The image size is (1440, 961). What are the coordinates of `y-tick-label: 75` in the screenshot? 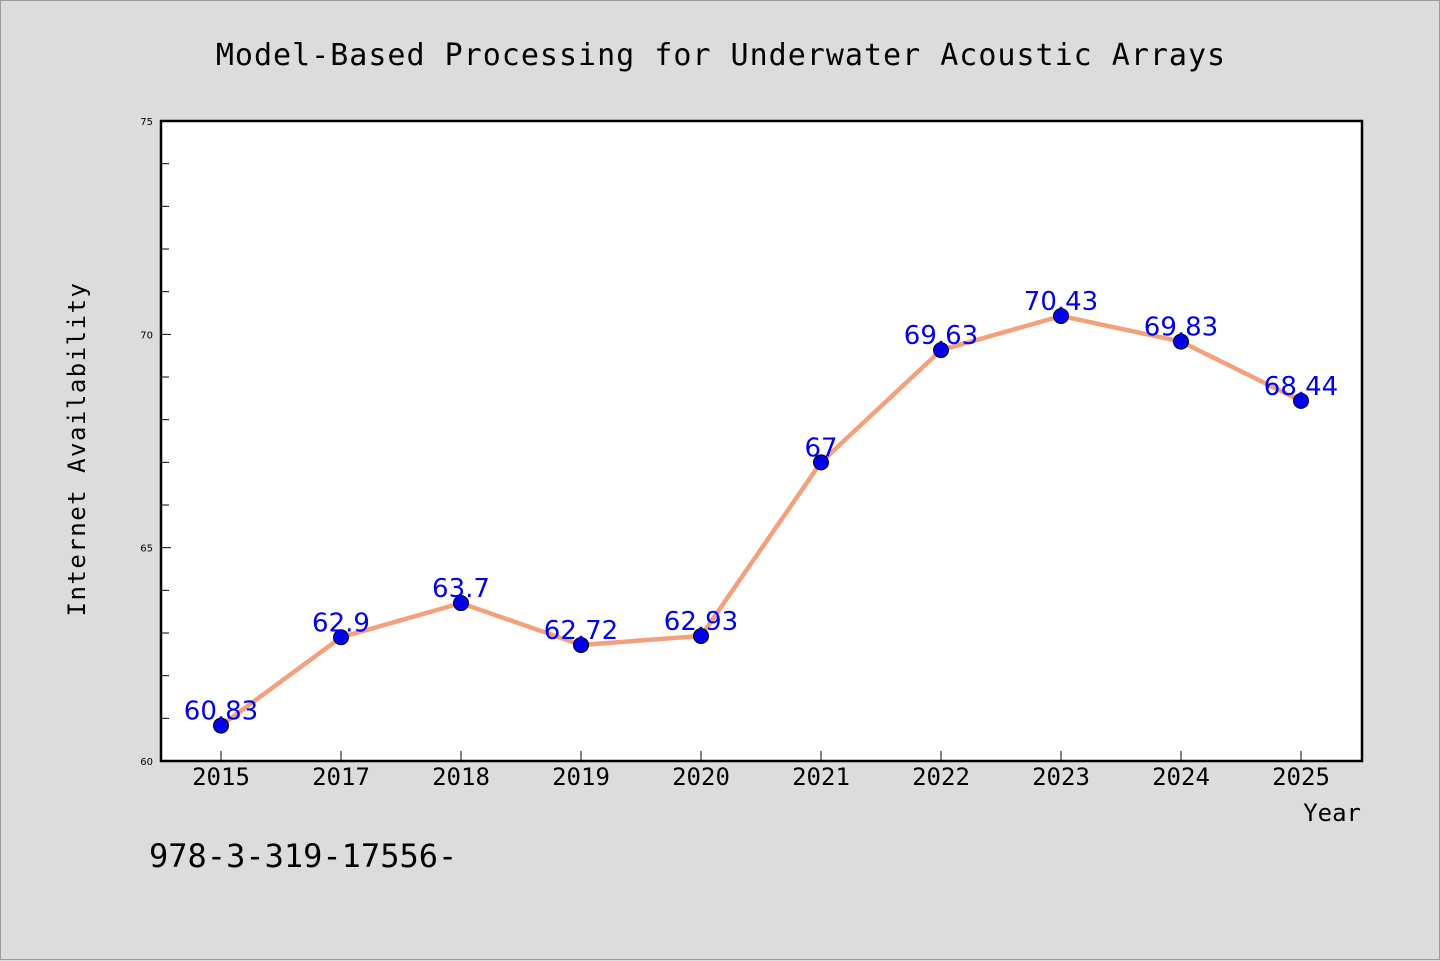 It's located at (146, 122).